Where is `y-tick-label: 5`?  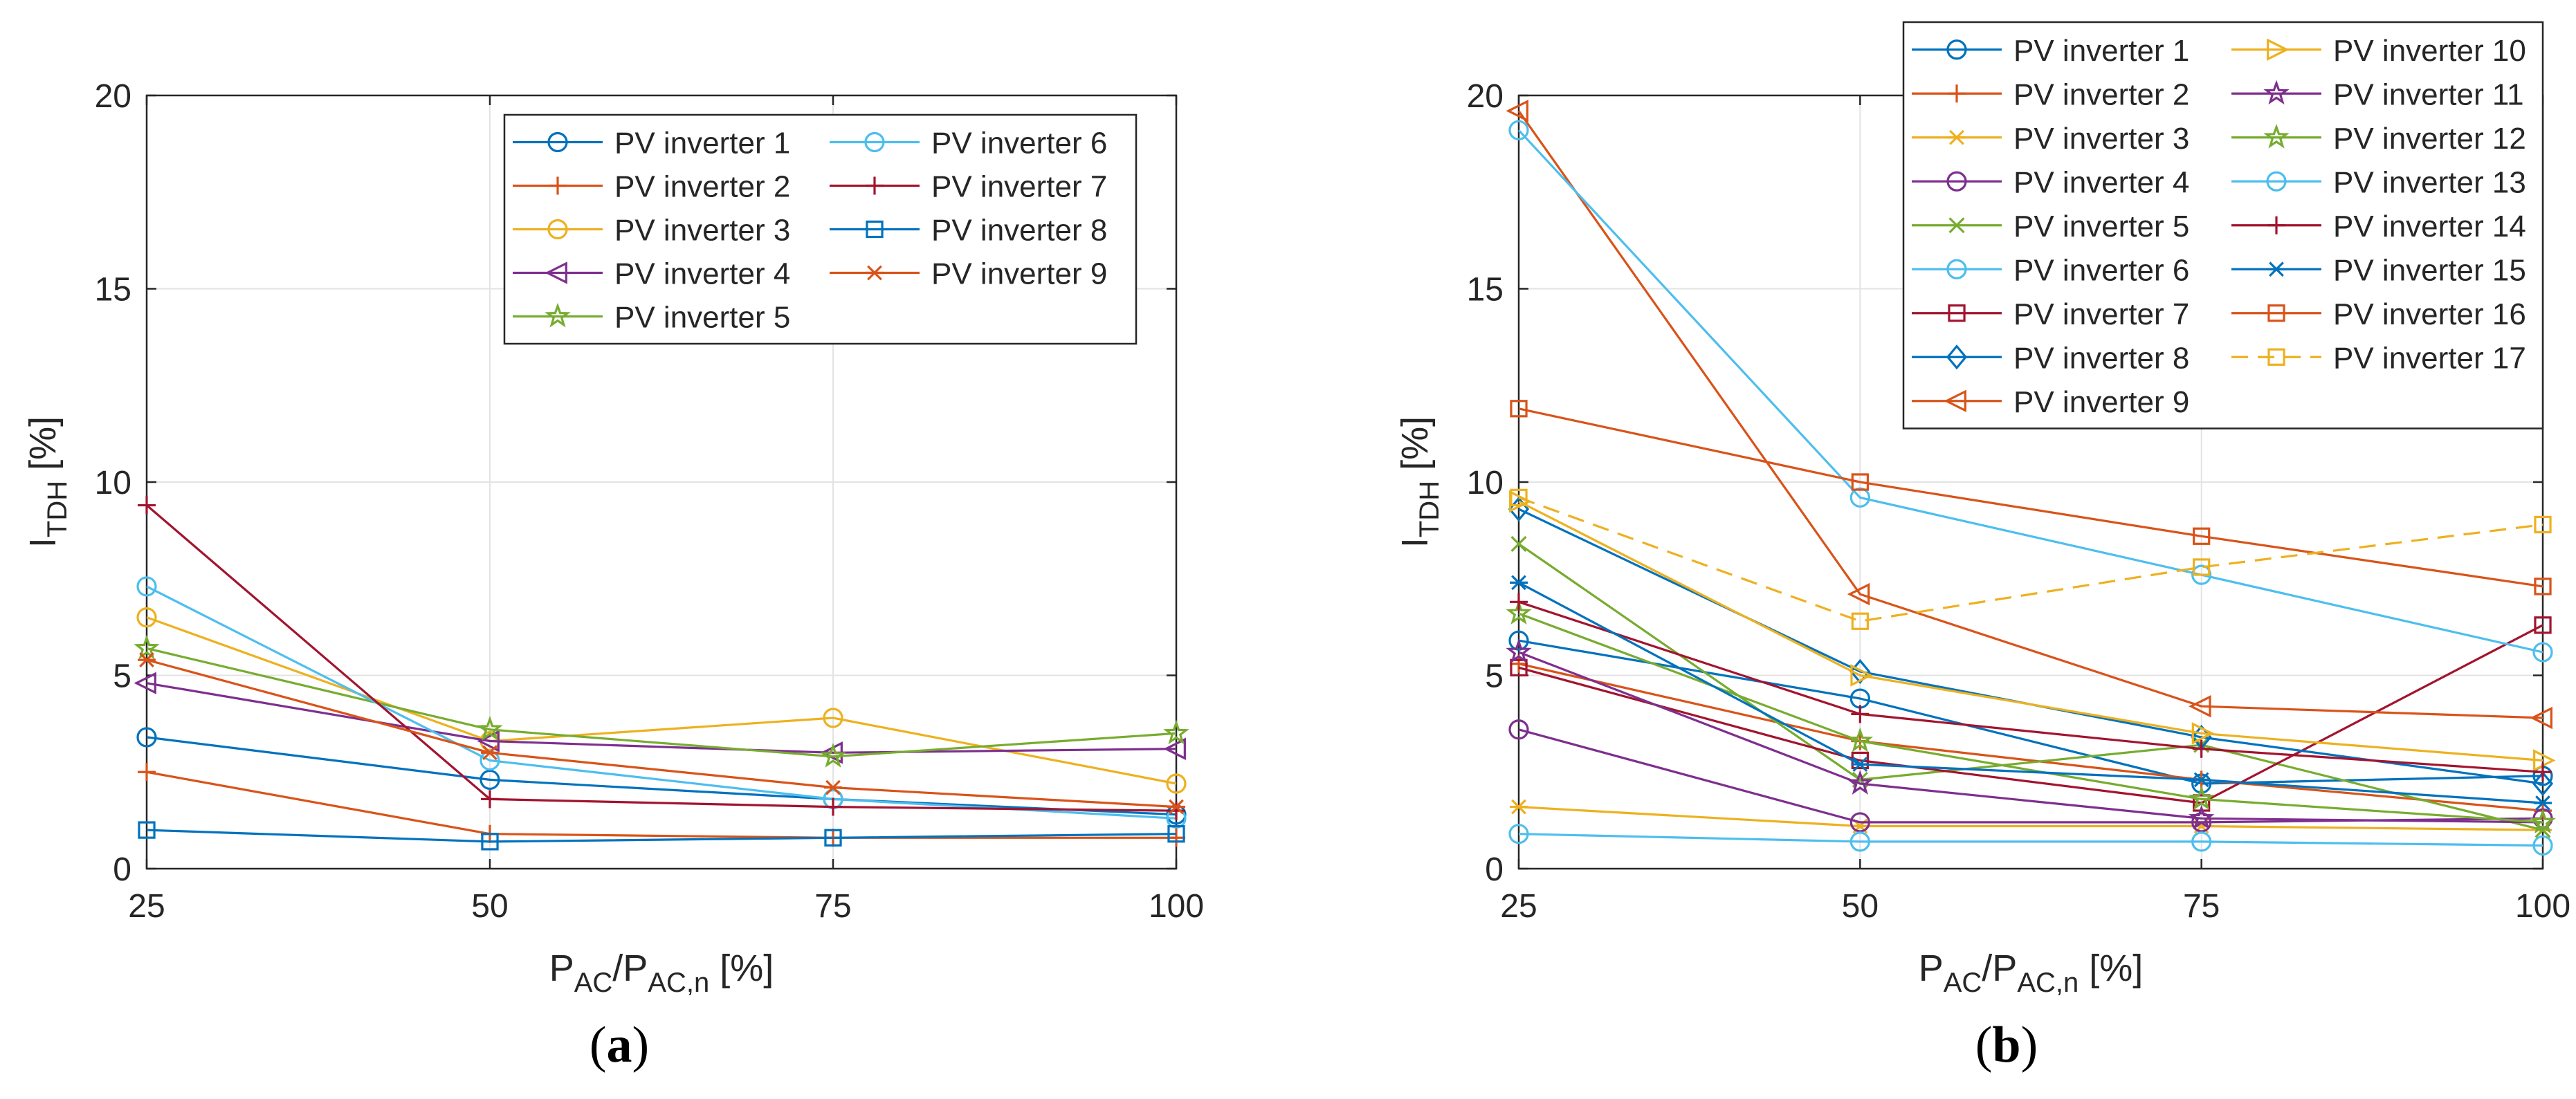
y-tick-label: 5 is located at coordinates (1495, 676).